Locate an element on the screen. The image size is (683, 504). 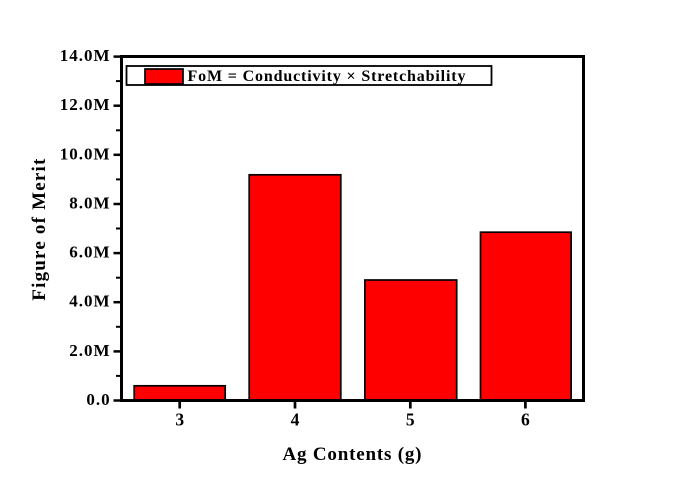
svg-text: 4.0M is located at coordinates (89, 301).